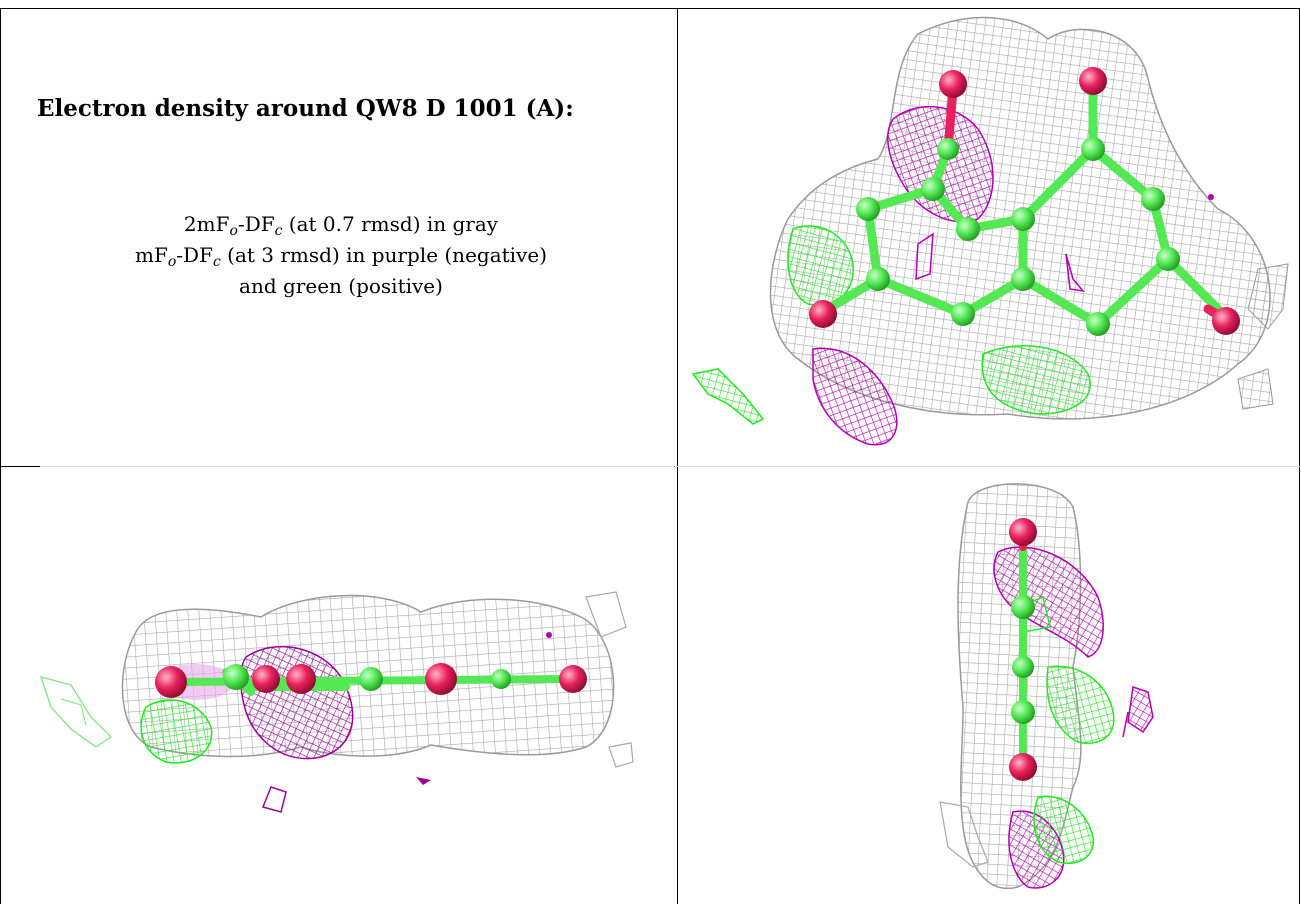 The width and height of the screenshot is (1301, 904). I want to click on ligand-density-view-side-icon, so click(1046, 686).